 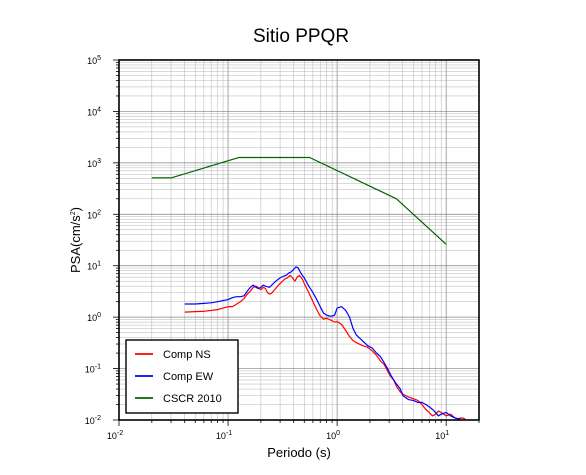 I want to click on y-tick-label: 10⁻², so click(x=93, y=420).